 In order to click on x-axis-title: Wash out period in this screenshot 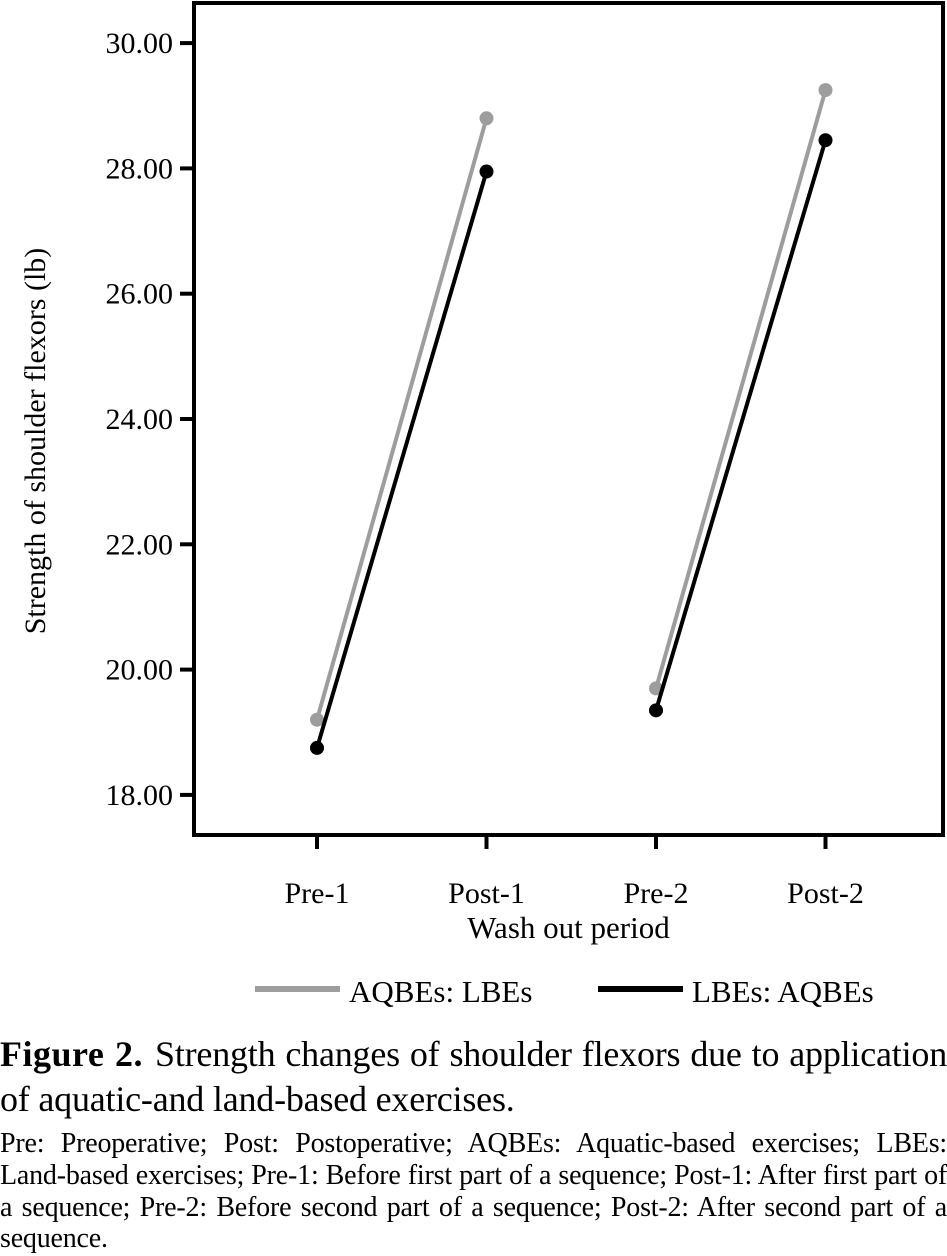, I will do `click(568, 927)`.